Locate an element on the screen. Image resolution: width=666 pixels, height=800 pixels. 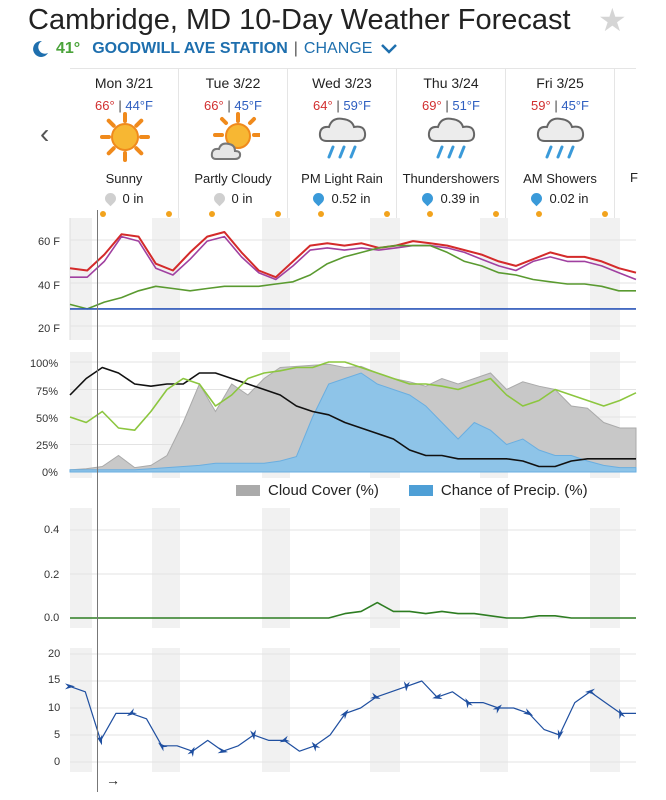
y-tick-label: 0 is located at coordinates (57, 762).